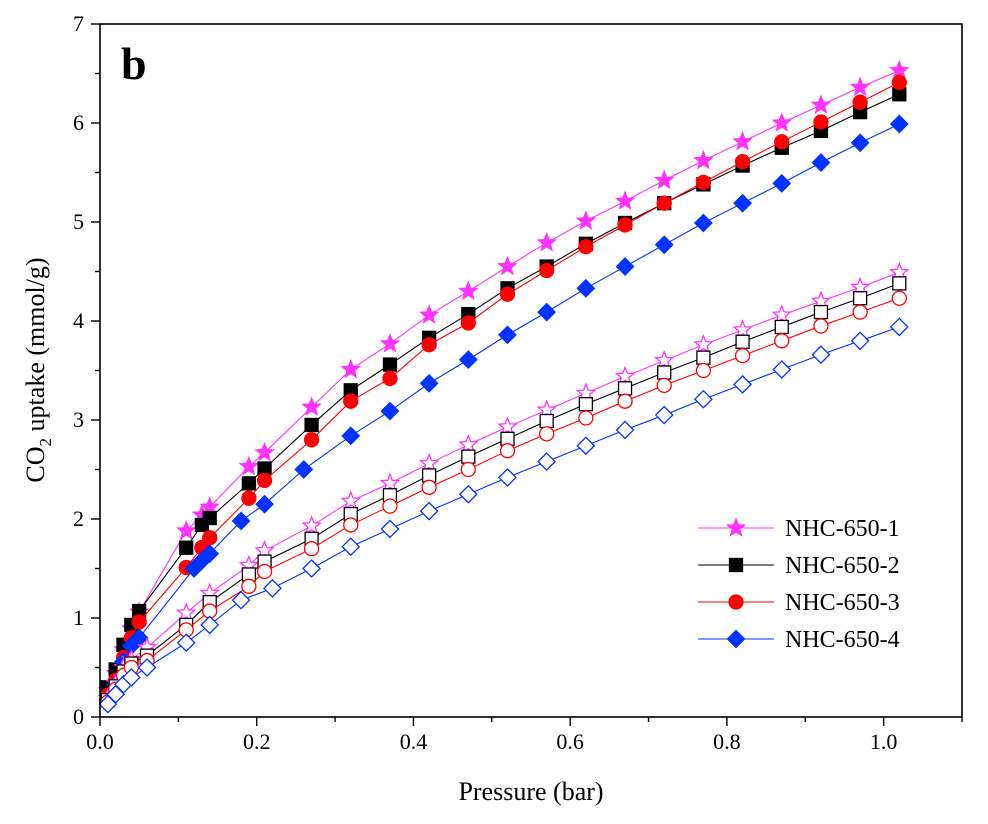 The image size is (988, 824). I want to click on panel-label: b, so click(134, 63).